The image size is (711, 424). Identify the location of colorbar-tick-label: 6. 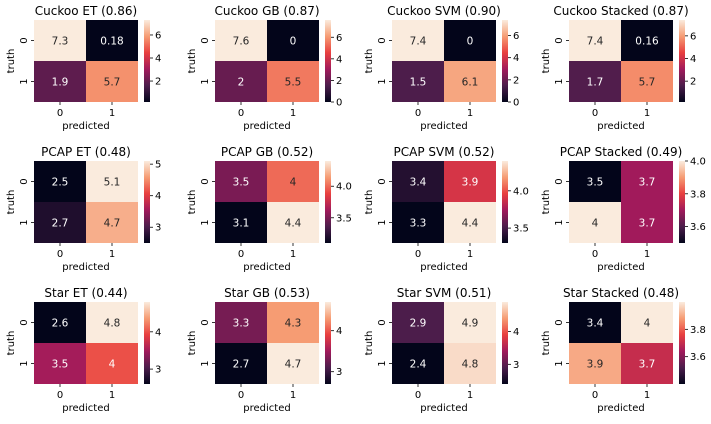
(693, 36).